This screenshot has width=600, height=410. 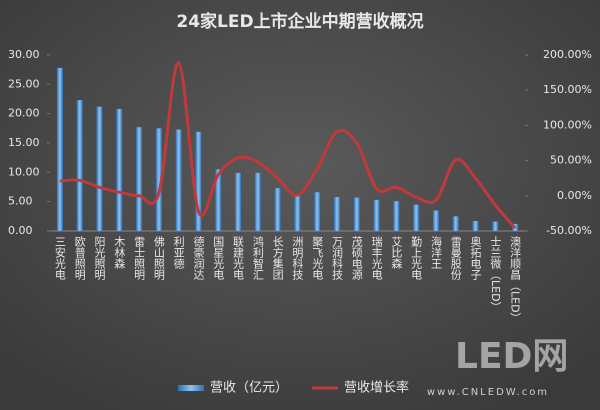 I want to click on x-tick-label: 联建光电, so click(x=238, y=258).